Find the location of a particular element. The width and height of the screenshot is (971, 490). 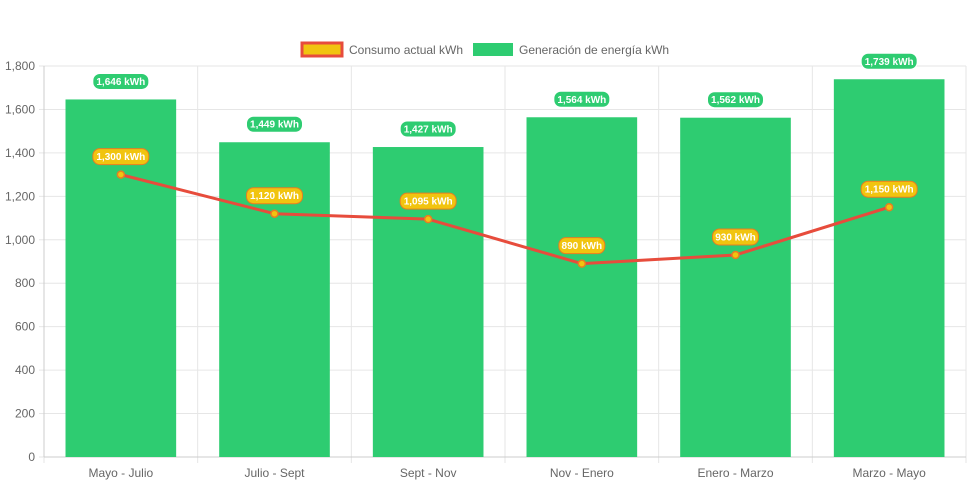

x-tick-label: Enero - Marzo is located at coordinates (735, 473).